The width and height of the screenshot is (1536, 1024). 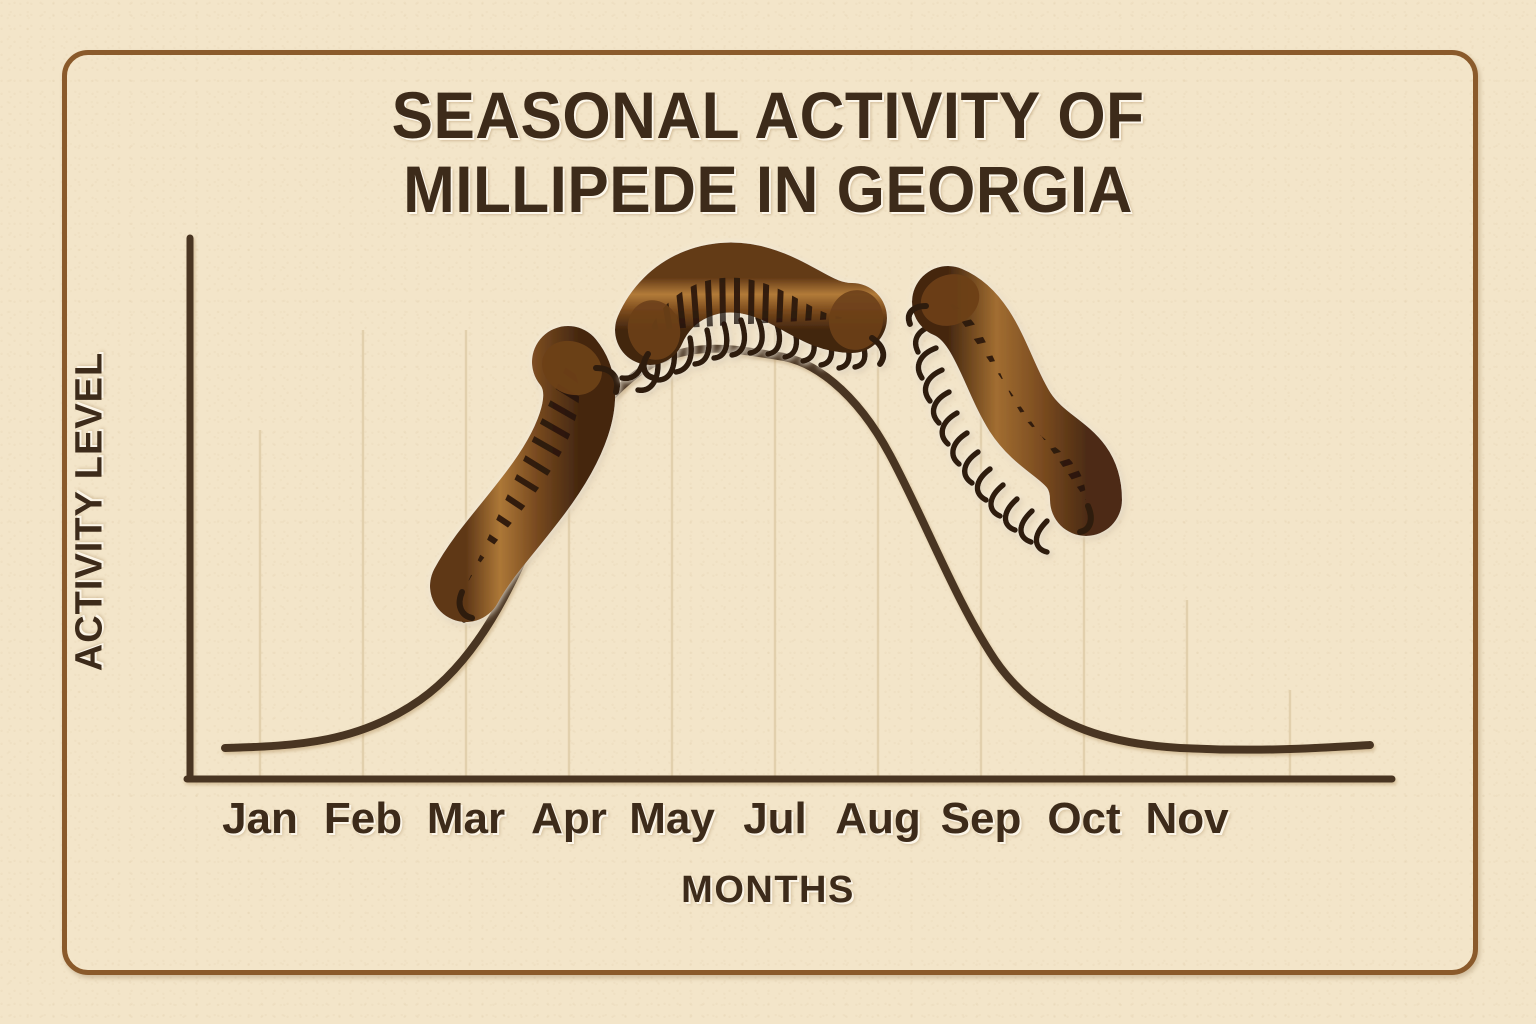 I want to click on x-tick-label-aug: Aug, so click(x=878, y=818).